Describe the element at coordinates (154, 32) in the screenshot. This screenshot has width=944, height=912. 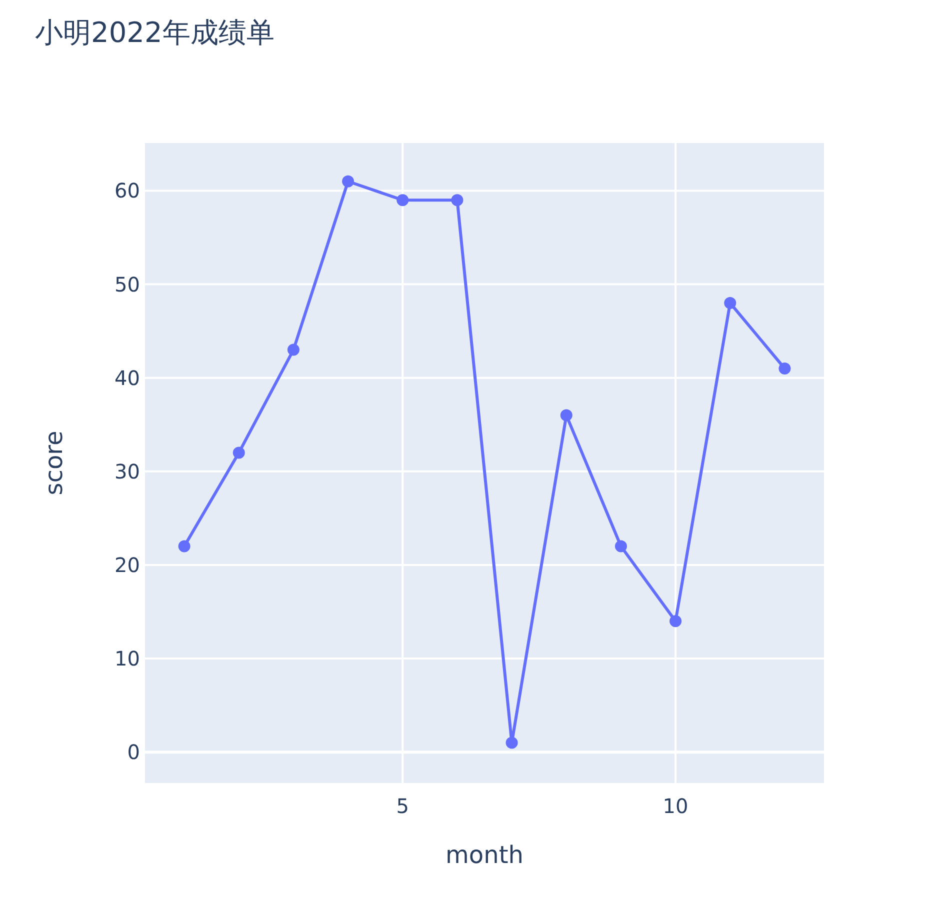
I see `chart-title: 小明2022年成绩单` at that location.